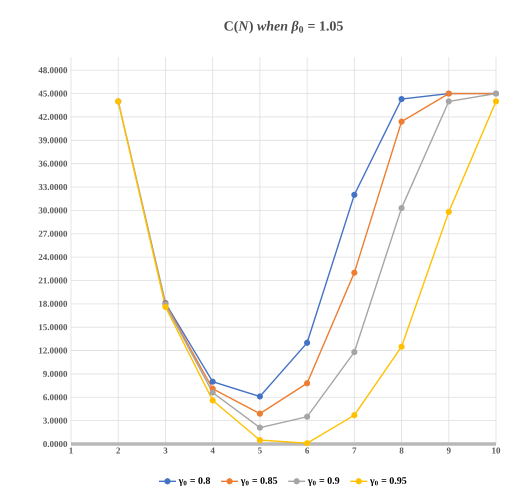 The height and width of the screenshot is (498, 515). What do you see at coordinates (212, 451) in the screenshot?
I see `x-tick-label: 4` at bounding box center [212, 451].